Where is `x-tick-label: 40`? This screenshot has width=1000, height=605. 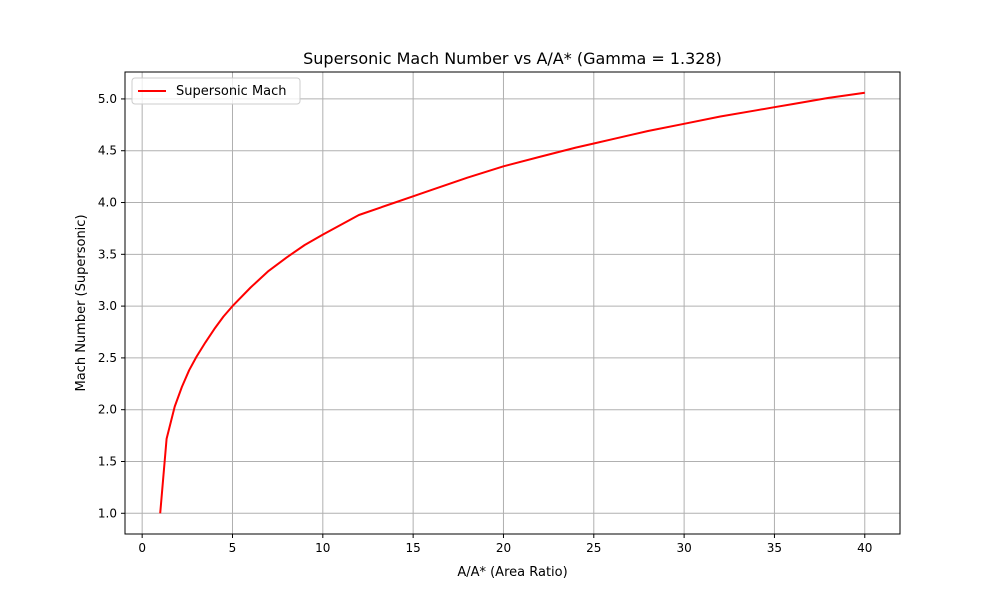 x-tick-label: 40 is located at coordinates (864, 548).